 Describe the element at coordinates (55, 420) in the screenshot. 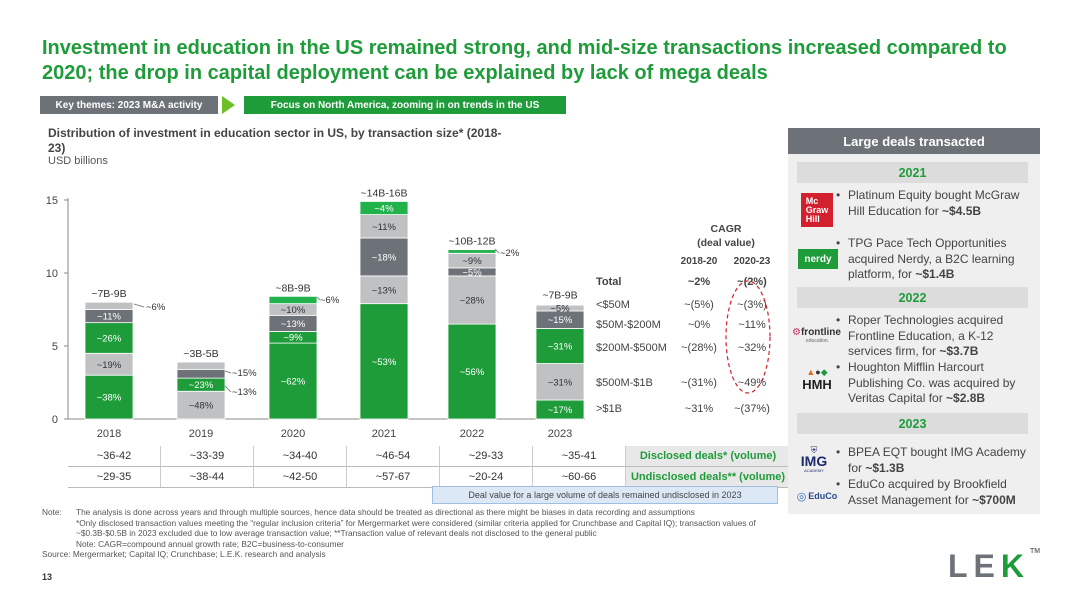

I see `y-tick-label: 0` at that location.